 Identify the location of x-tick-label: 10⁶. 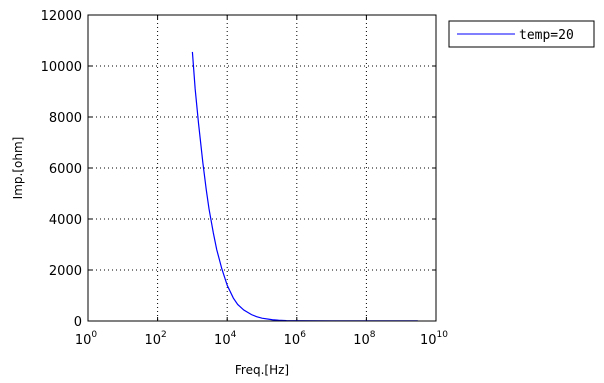
(295, 339).